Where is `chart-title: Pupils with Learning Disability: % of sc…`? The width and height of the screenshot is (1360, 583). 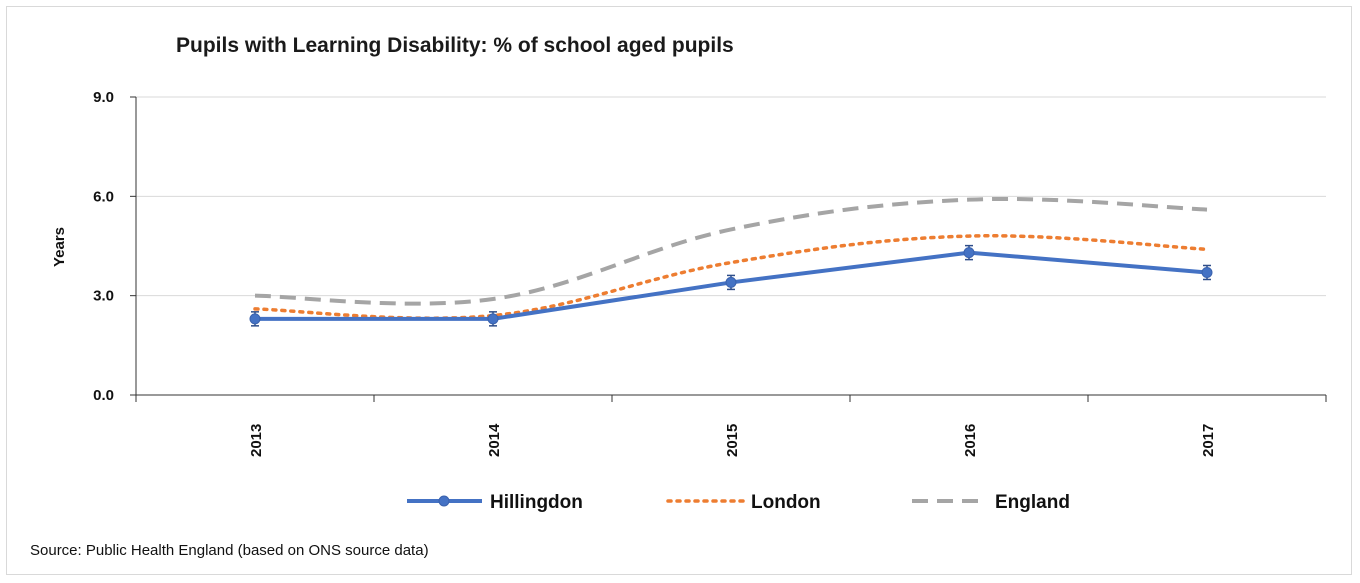
chart-title: Pupils with Learning Disability: % of sc… is located at coordinates (455, 45).